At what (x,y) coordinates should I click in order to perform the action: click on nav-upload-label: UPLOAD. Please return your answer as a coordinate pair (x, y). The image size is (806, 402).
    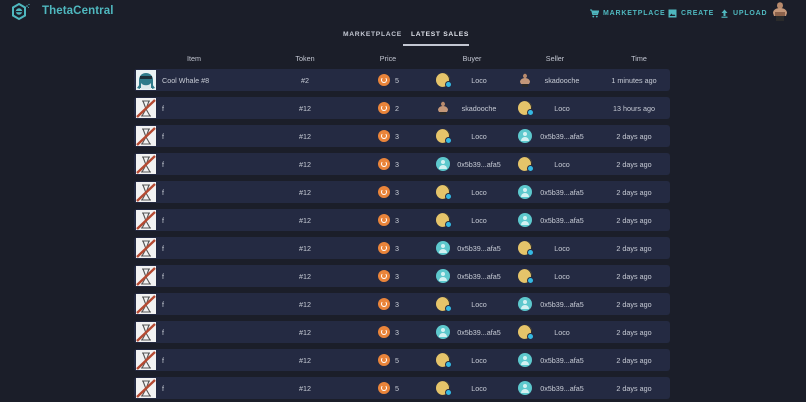
    Looking at the image, I should click on (750, 13).